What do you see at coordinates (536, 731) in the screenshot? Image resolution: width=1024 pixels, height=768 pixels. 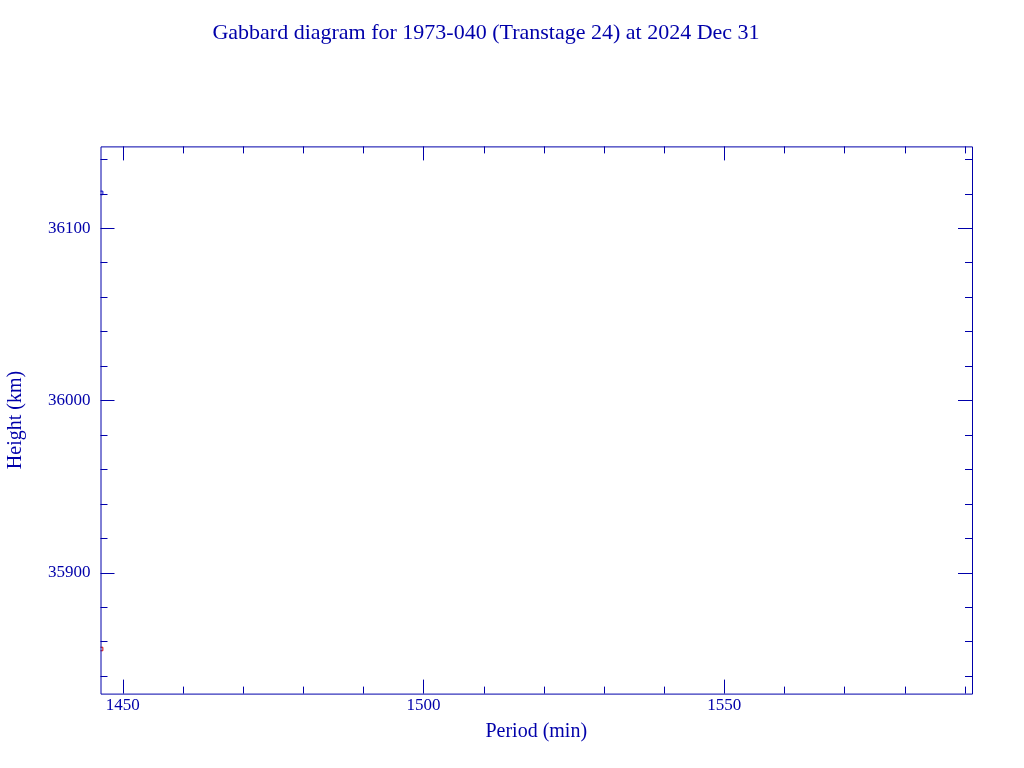 I see `x-axis-title: Period (min)` at bounding box center [536, 731].